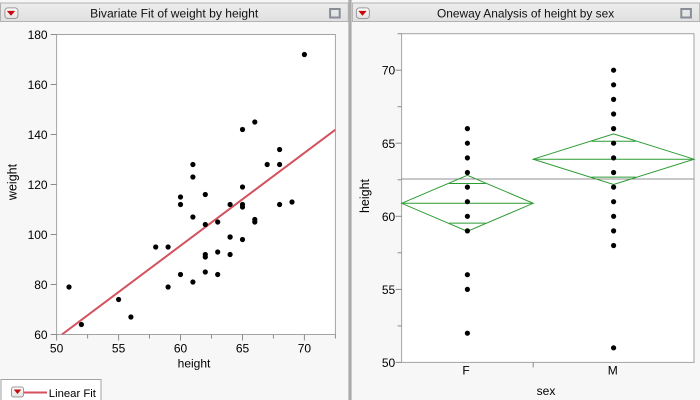 This screenshot has width=700, height=400. What do you see at coordinates (546, 391) in the screenshot?
I see `svg-text: sex` at bounding box center [546, 391].